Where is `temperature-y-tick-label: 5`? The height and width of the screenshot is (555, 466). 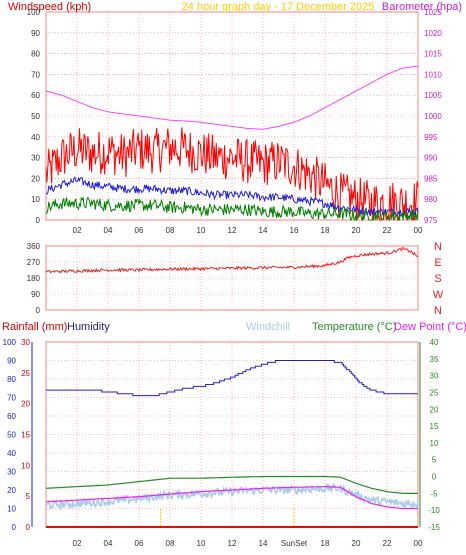
temperature-y-tick-label: 5 is located at coordinates (434, 460).